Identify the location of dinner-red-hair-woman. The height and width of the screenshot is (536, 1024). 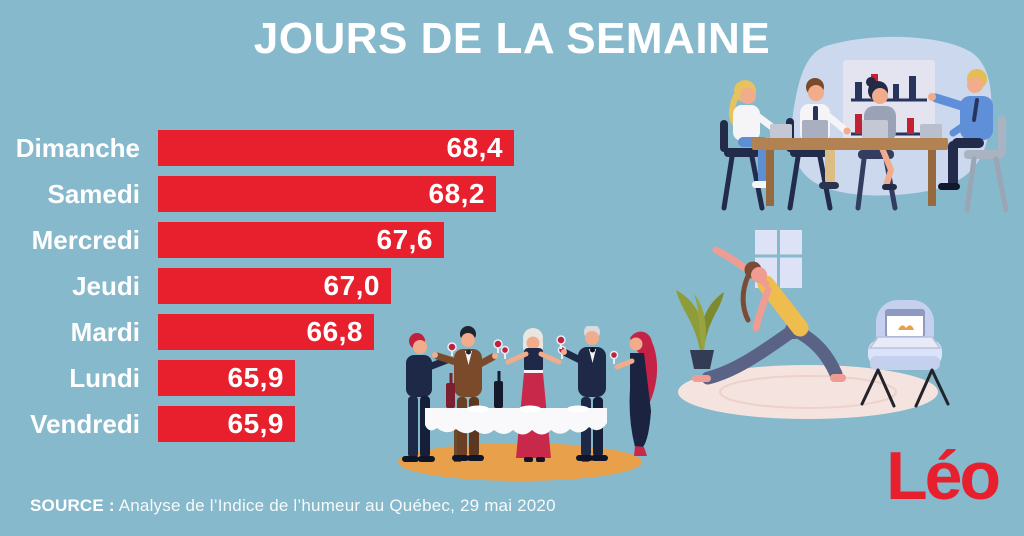
(633, 393).